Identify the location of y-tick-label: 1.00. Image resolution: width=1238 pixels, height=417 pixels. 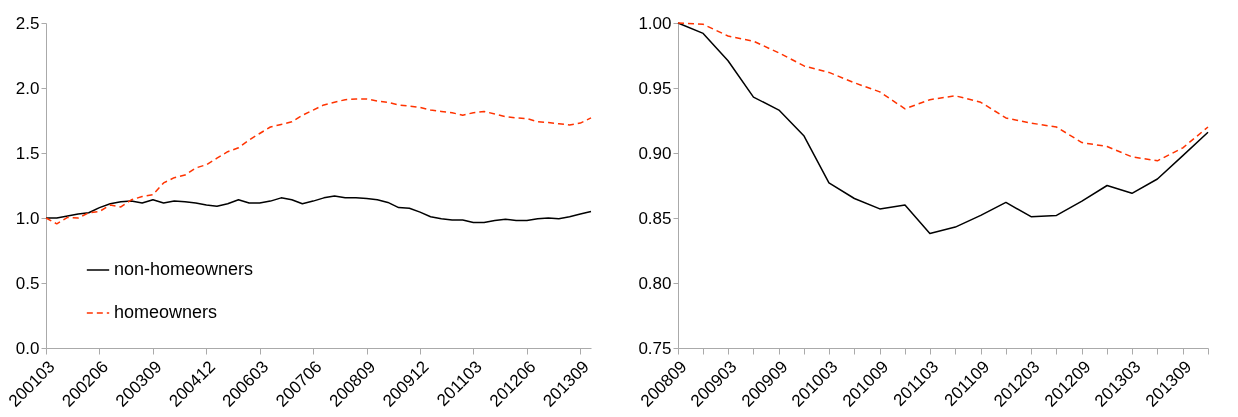
(655, 23).